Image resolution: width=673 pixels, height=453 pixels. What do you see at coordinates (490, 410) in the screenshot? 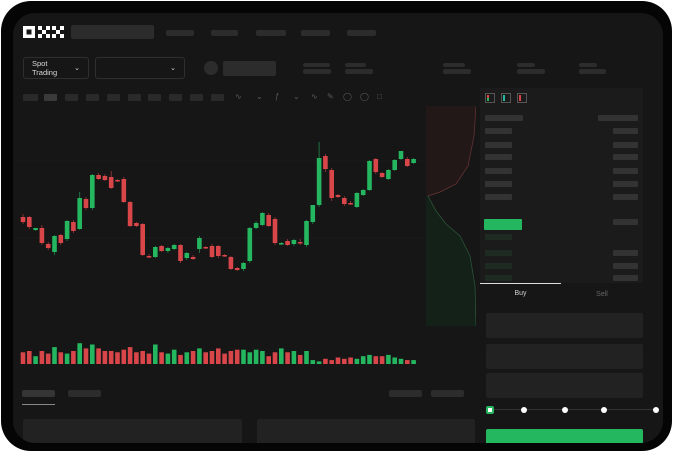
I see `slider-handle` at bounding box center [490, 410].